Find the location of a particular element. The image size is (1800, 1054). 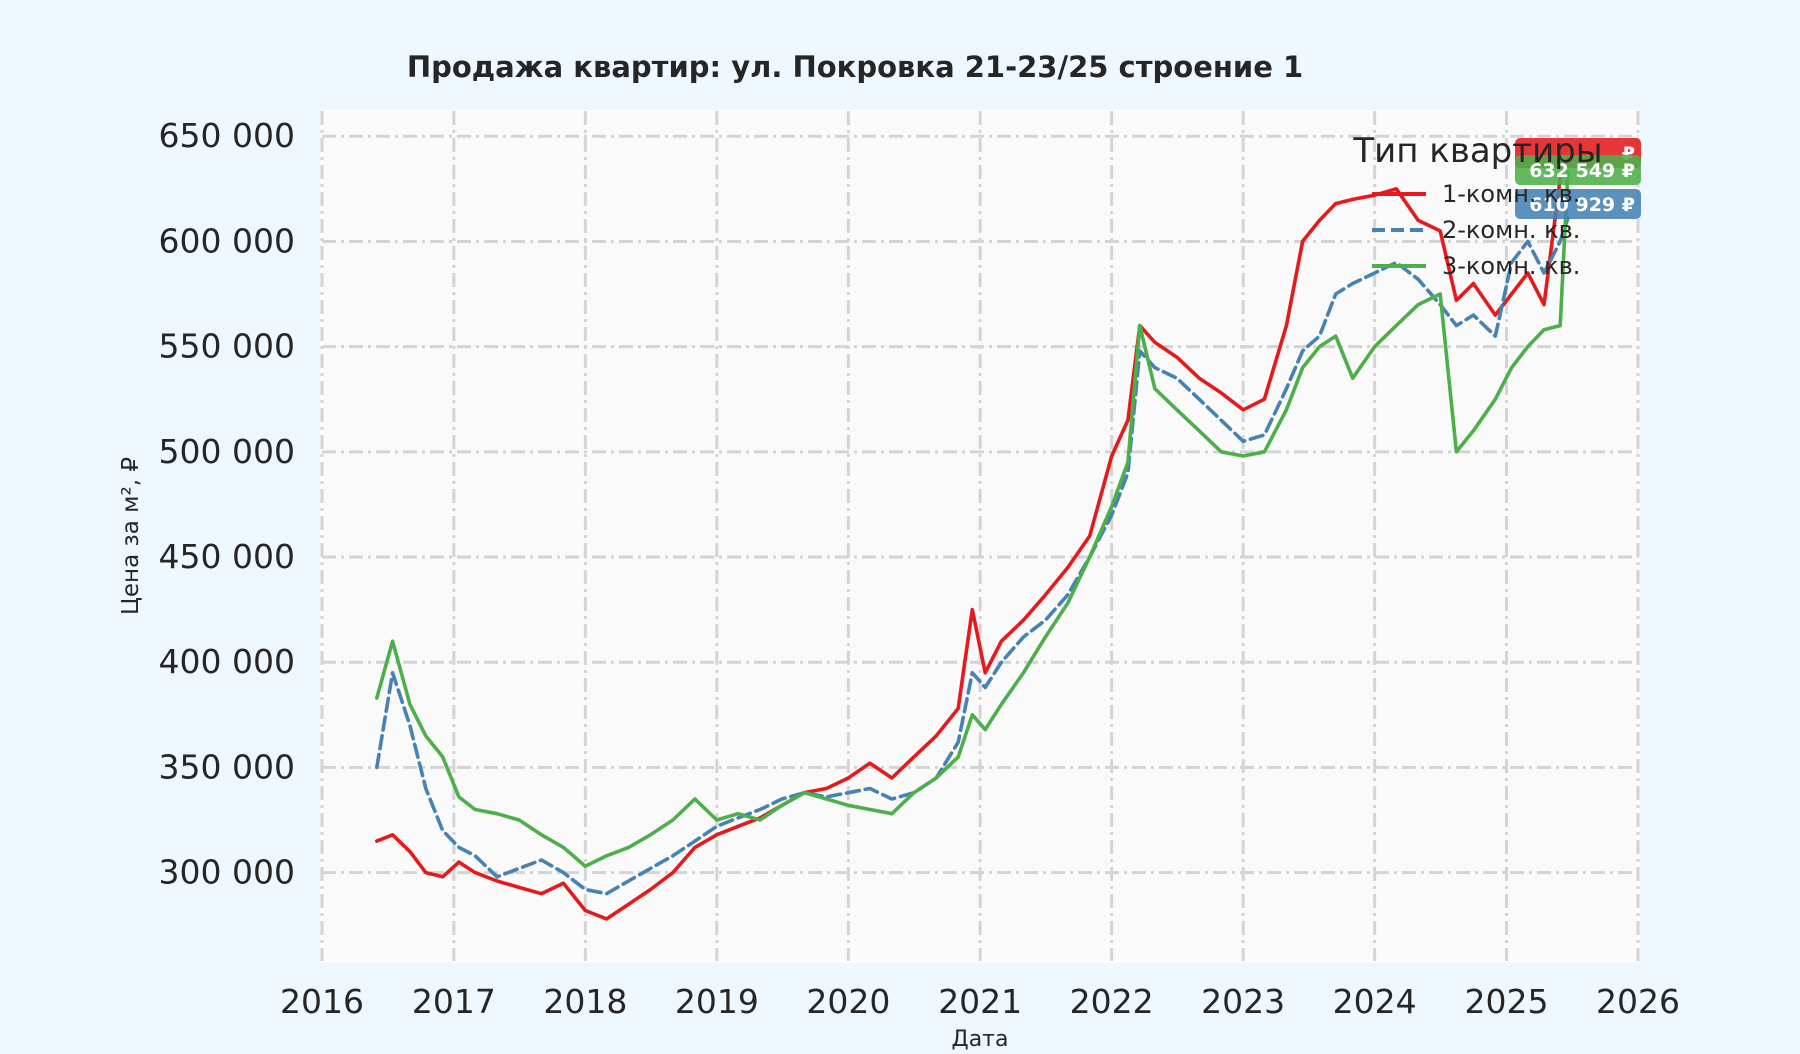

x-tick-label: 2018 is located at coordinates (585, 1001).